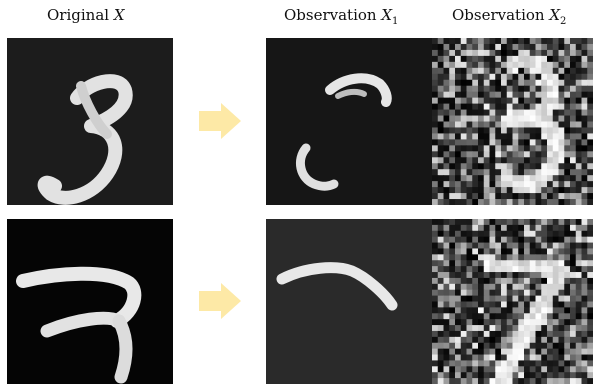  Describe the element at coordinates (512, 121) in the screenshot. I see `observation-x2-noisy-3-image` at that location.